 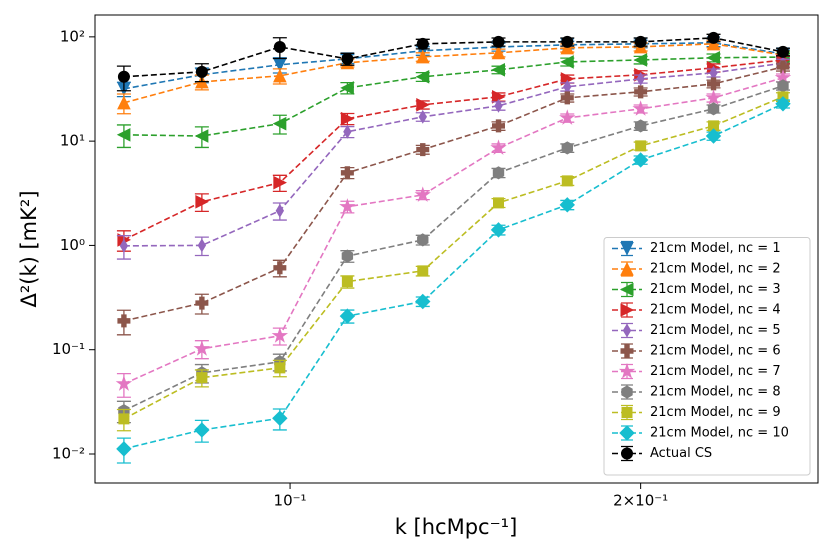 What do you see at coordinates (715, 310) in the screenshot?
I see `legend-label: 21cm Model, nc = 4` at bounding box center [715, 310].